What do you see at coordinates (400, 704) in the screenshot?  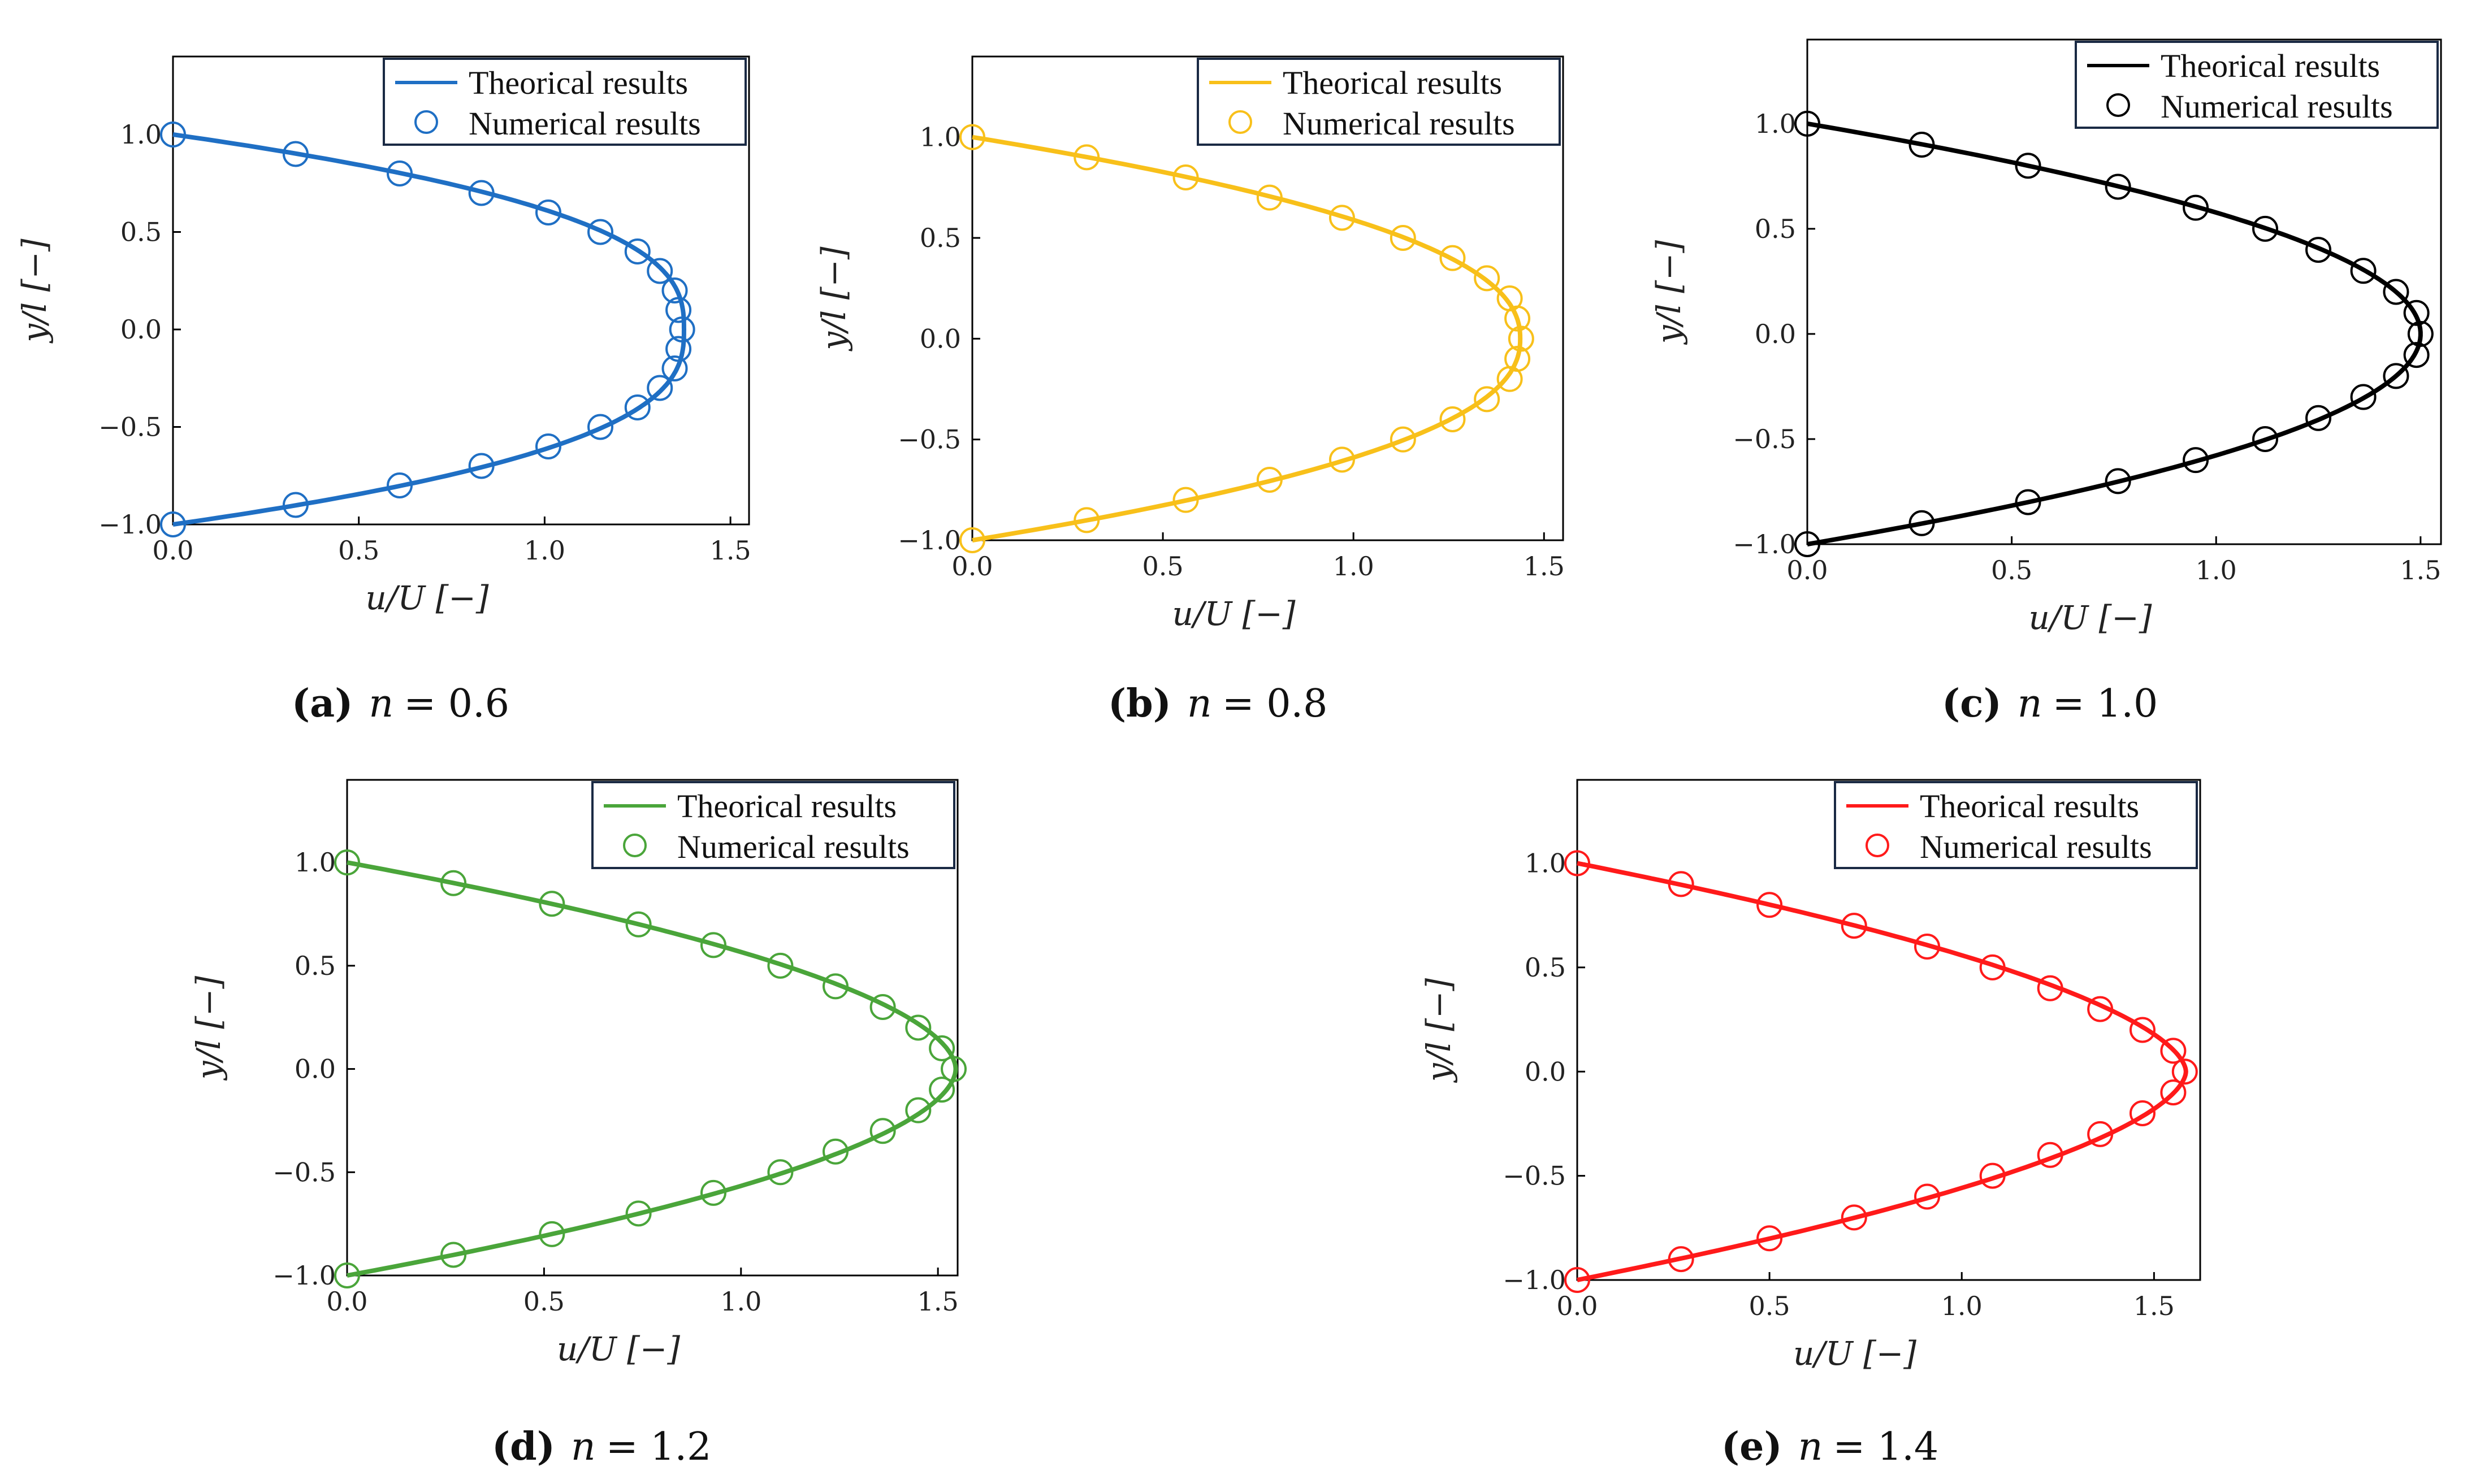 I see `panel-caption: (a) n = 0.6` at bounding box center [400, 704].